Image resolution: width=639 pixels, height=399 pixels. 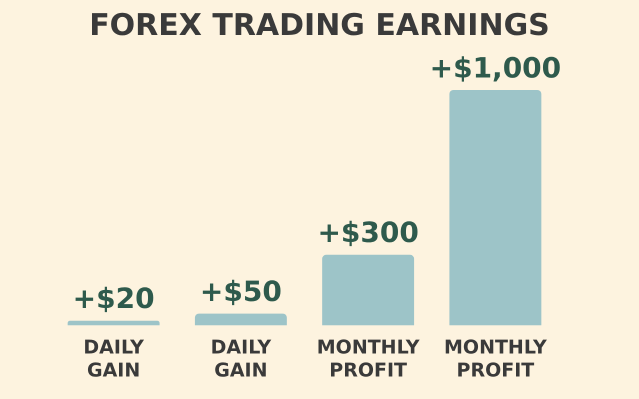 I want to click on data-label: +$1,000, so click(x=496, y=67).